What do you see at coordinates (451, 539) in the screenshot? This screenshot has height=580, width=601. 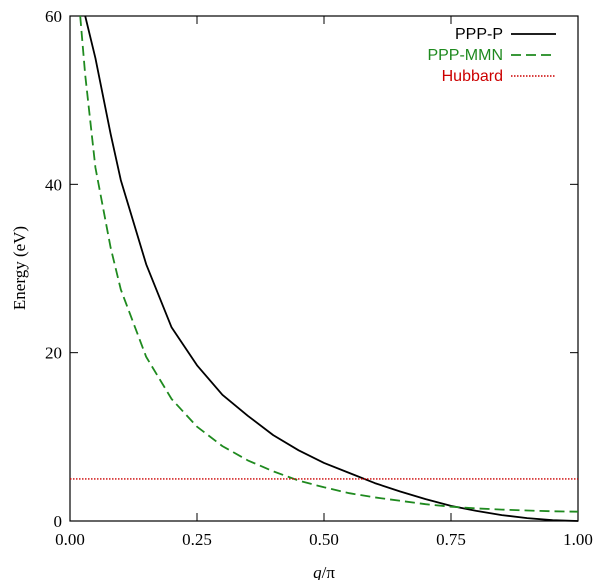 I see `x-tick-label: 0.75` at bounding box center [451, 539].